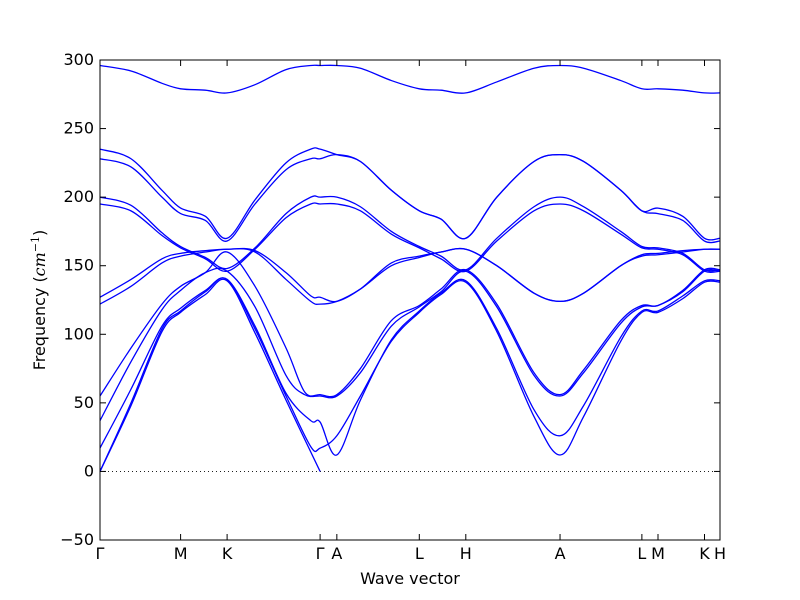 This screenshot has height=600, width=800. I want to click on y-axis-label: Frequency (cm−1), so click(39, 300).